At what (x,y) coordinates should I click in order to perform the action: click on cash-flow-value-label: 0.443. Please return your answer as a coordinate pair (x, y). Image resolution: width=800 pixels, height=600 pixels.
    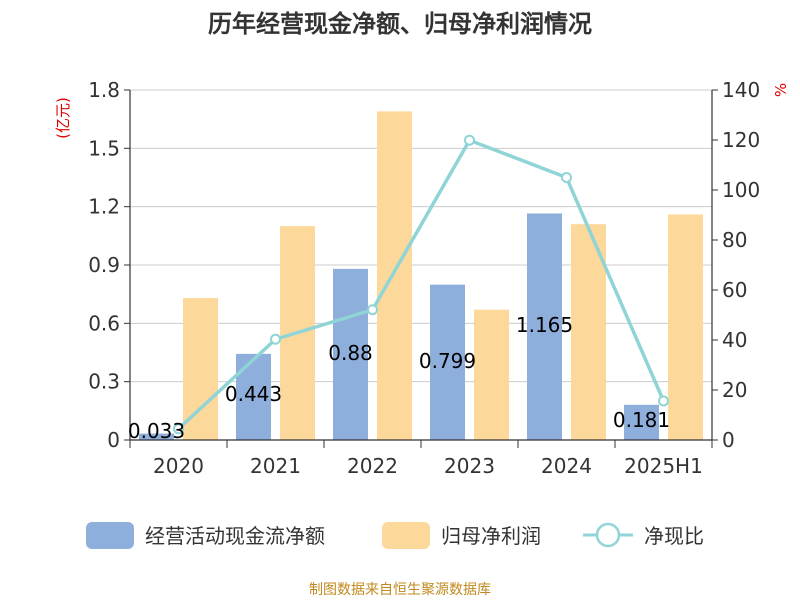
    Looking at the image, I should click on (253, 394).